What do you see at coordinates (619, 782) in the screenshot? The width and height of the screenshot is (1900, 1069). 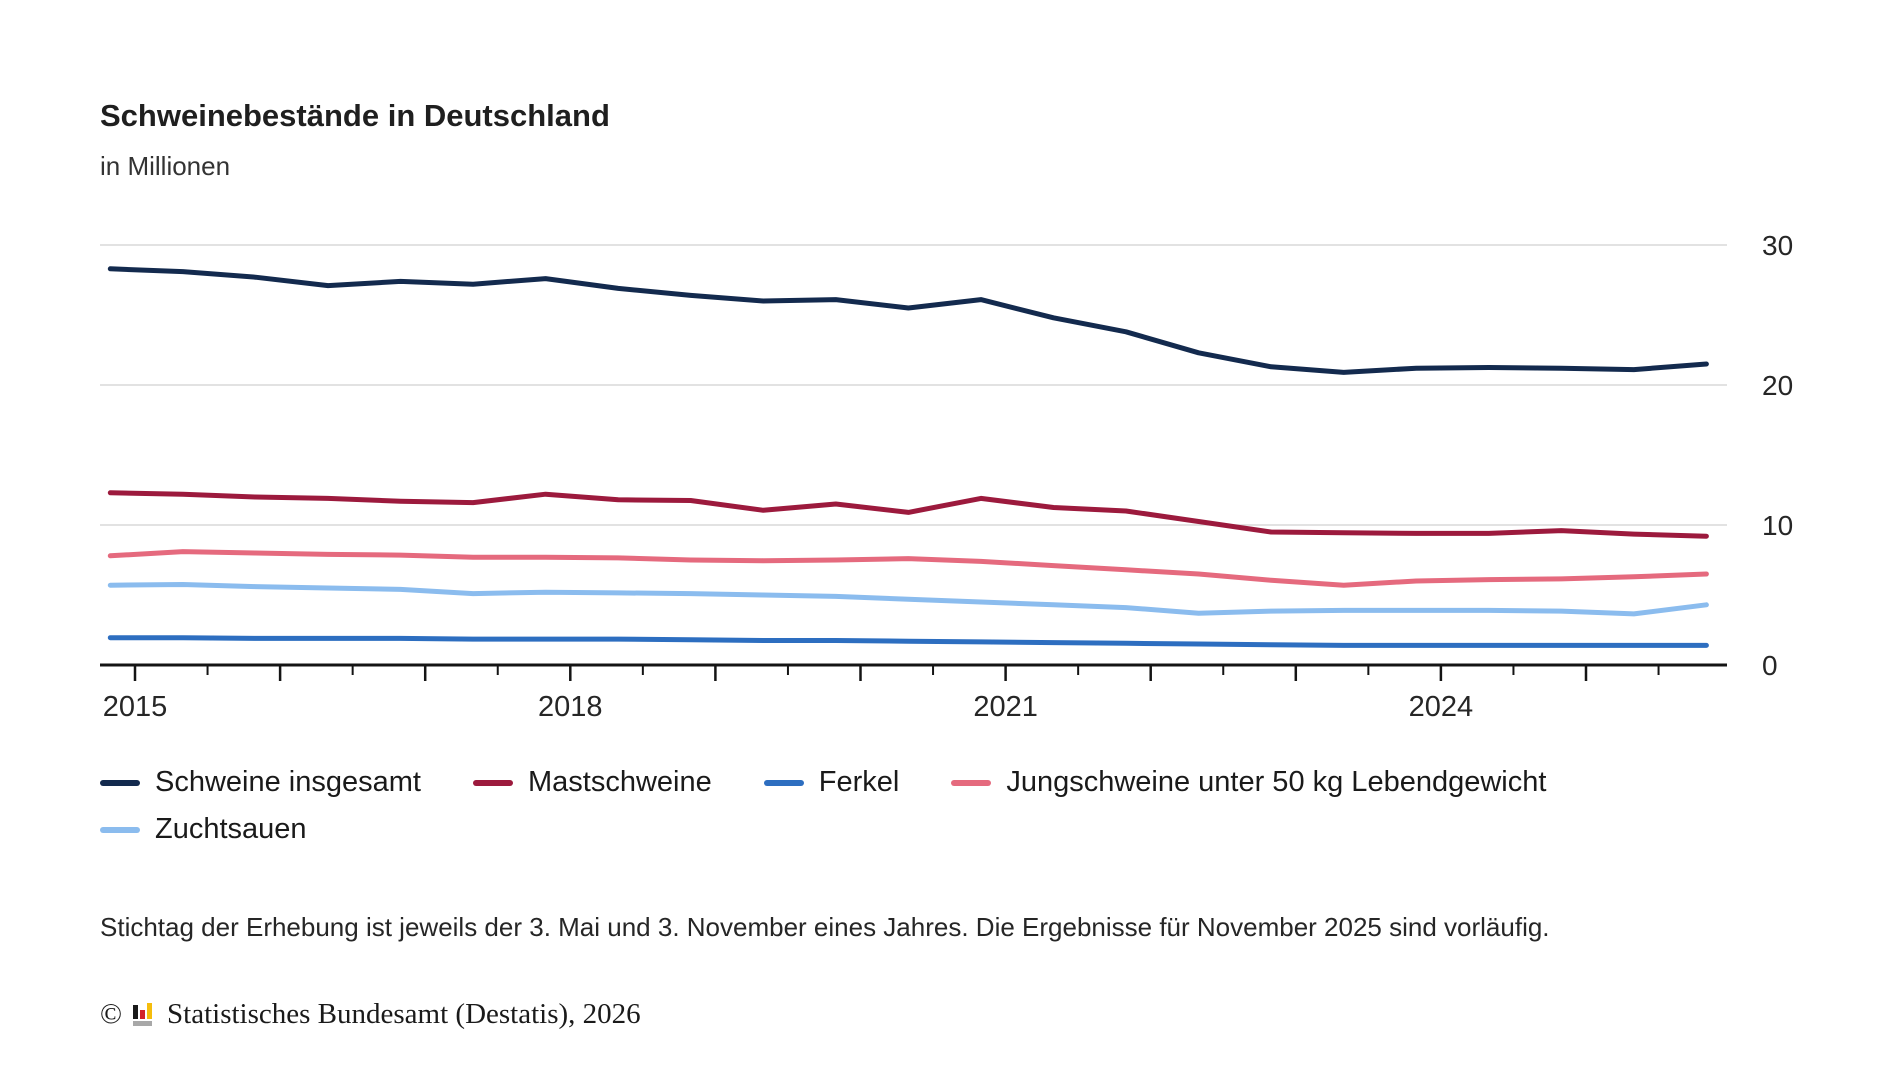 I see `legend-label: Mastschweine` at bounding box center [619, 782].